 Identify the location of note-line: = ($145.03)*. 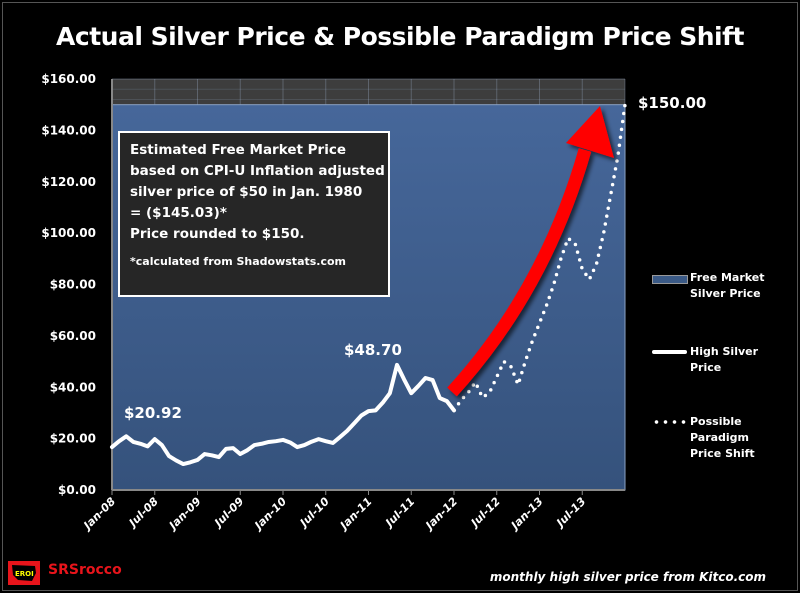
(178, 213).